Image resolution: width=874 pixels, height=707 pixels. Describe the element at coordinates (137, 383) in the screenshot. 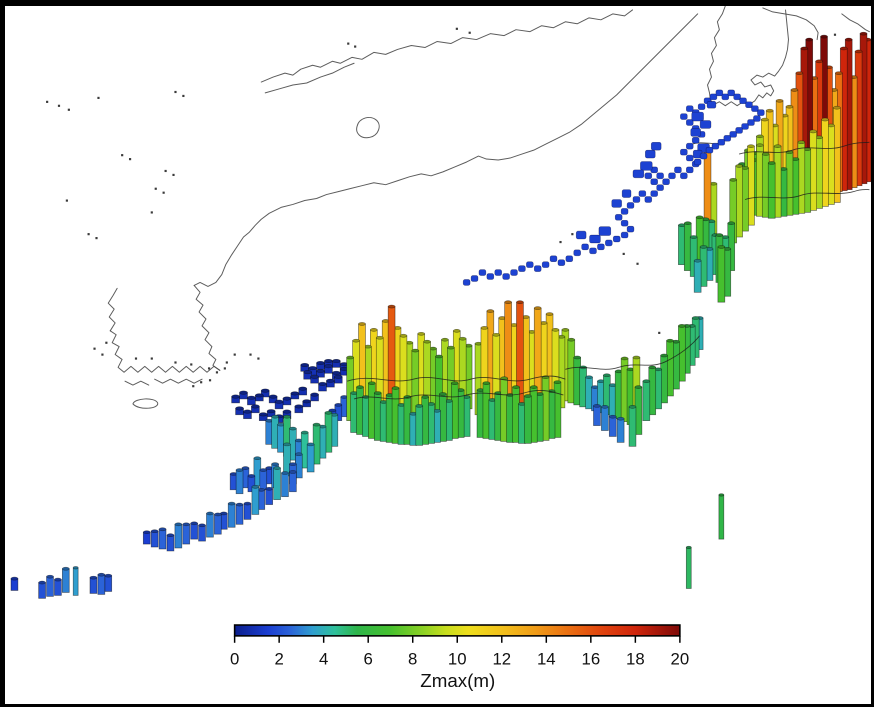

I see `coastline-korea-south-islands-b` at that location.